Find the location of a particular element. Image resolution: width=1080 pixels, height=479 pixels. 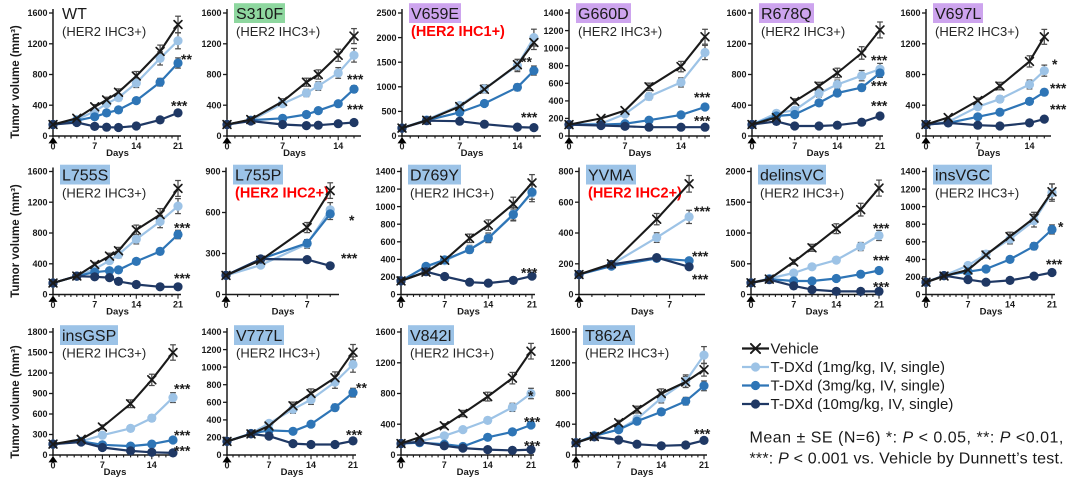

svg-text: Vehicle is located at coordinates (795, 349).